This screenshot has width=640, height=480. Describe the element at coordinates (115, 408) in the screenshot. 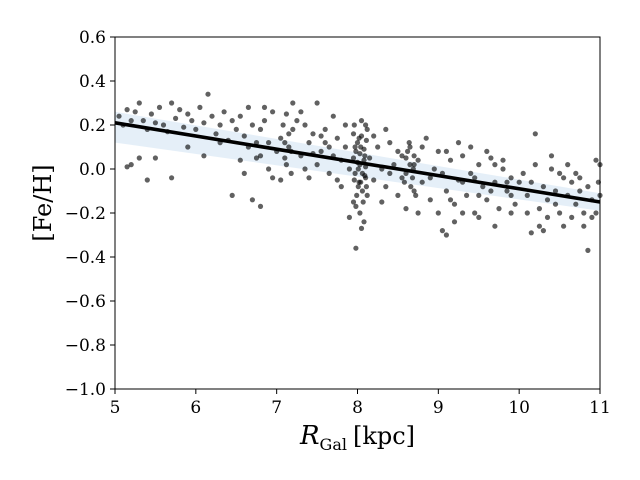

I see `x-tick-label: 5` at that location.